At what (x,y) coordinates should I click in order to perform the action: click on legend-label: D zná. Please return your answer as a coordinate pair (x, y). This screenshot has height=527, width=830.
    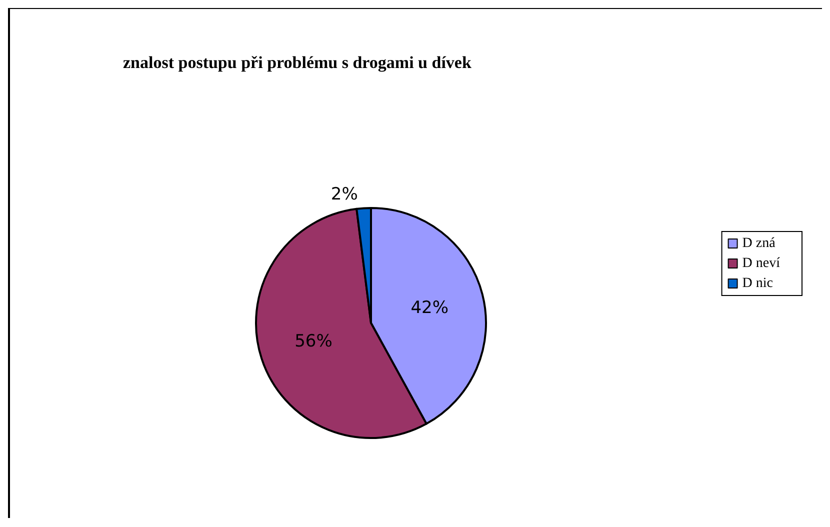
    Looking at the image, I should click on (759, 243).